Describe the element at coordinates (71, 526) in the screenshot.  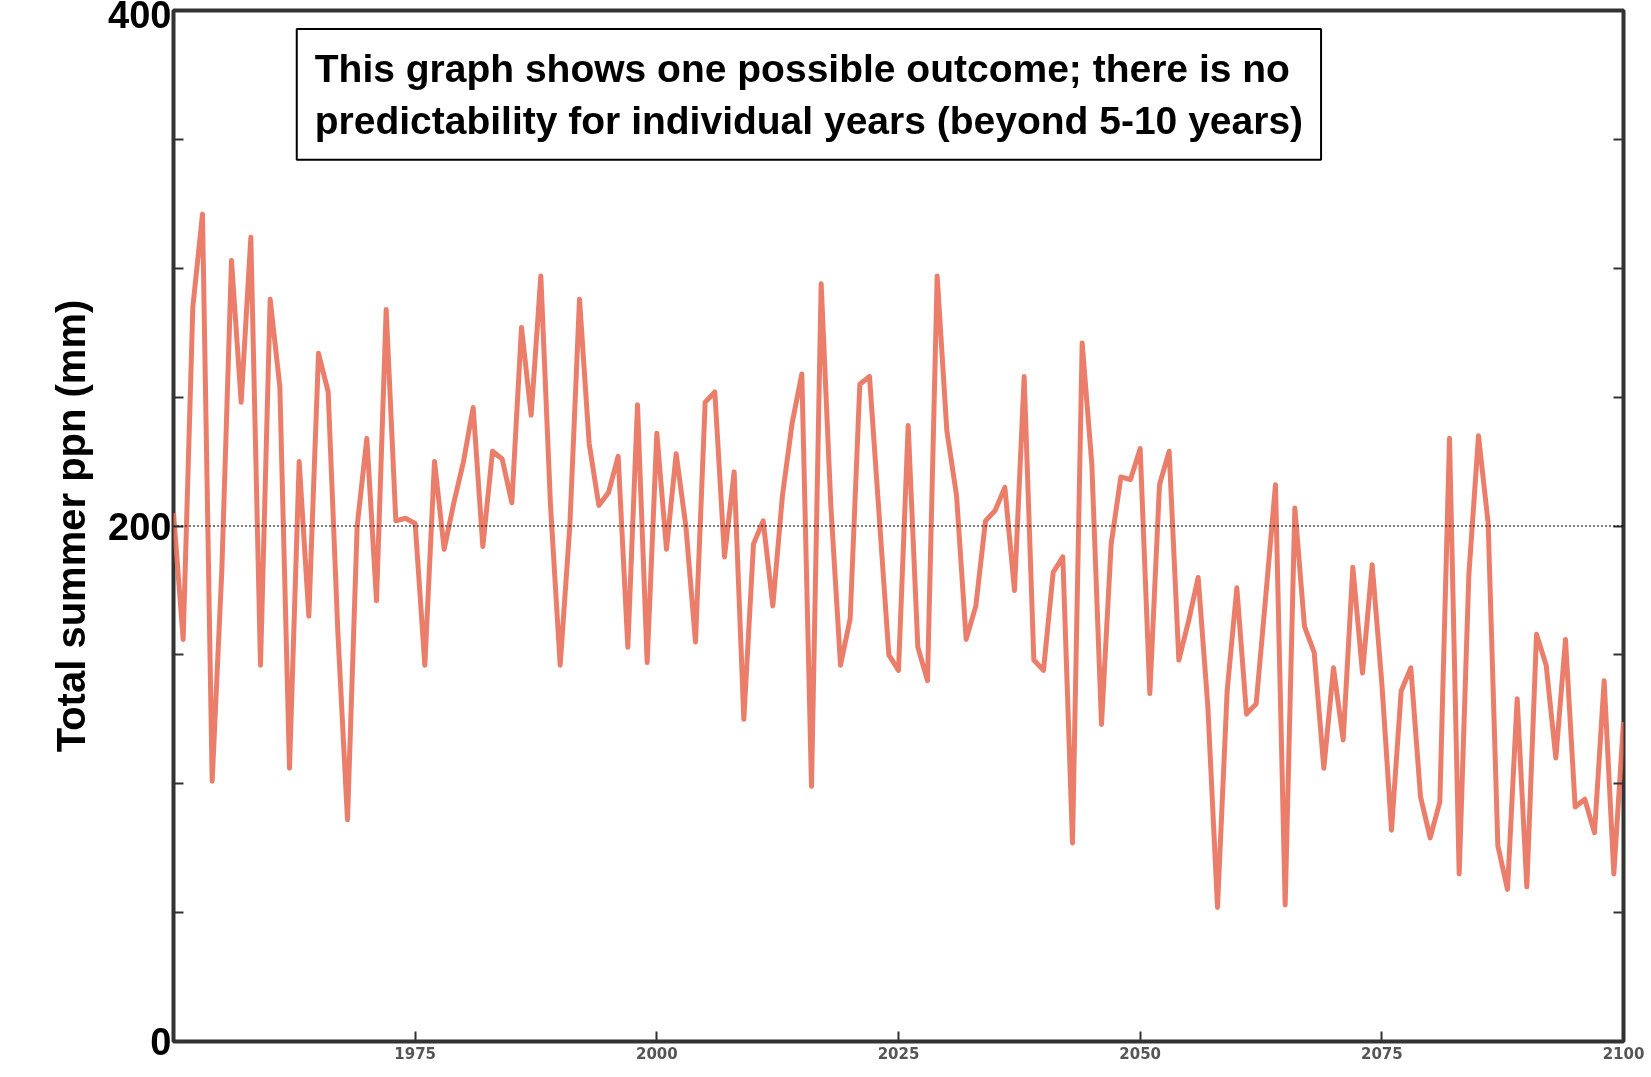
I see `y-axis-title: Total summer ppn (mm)` at that location.